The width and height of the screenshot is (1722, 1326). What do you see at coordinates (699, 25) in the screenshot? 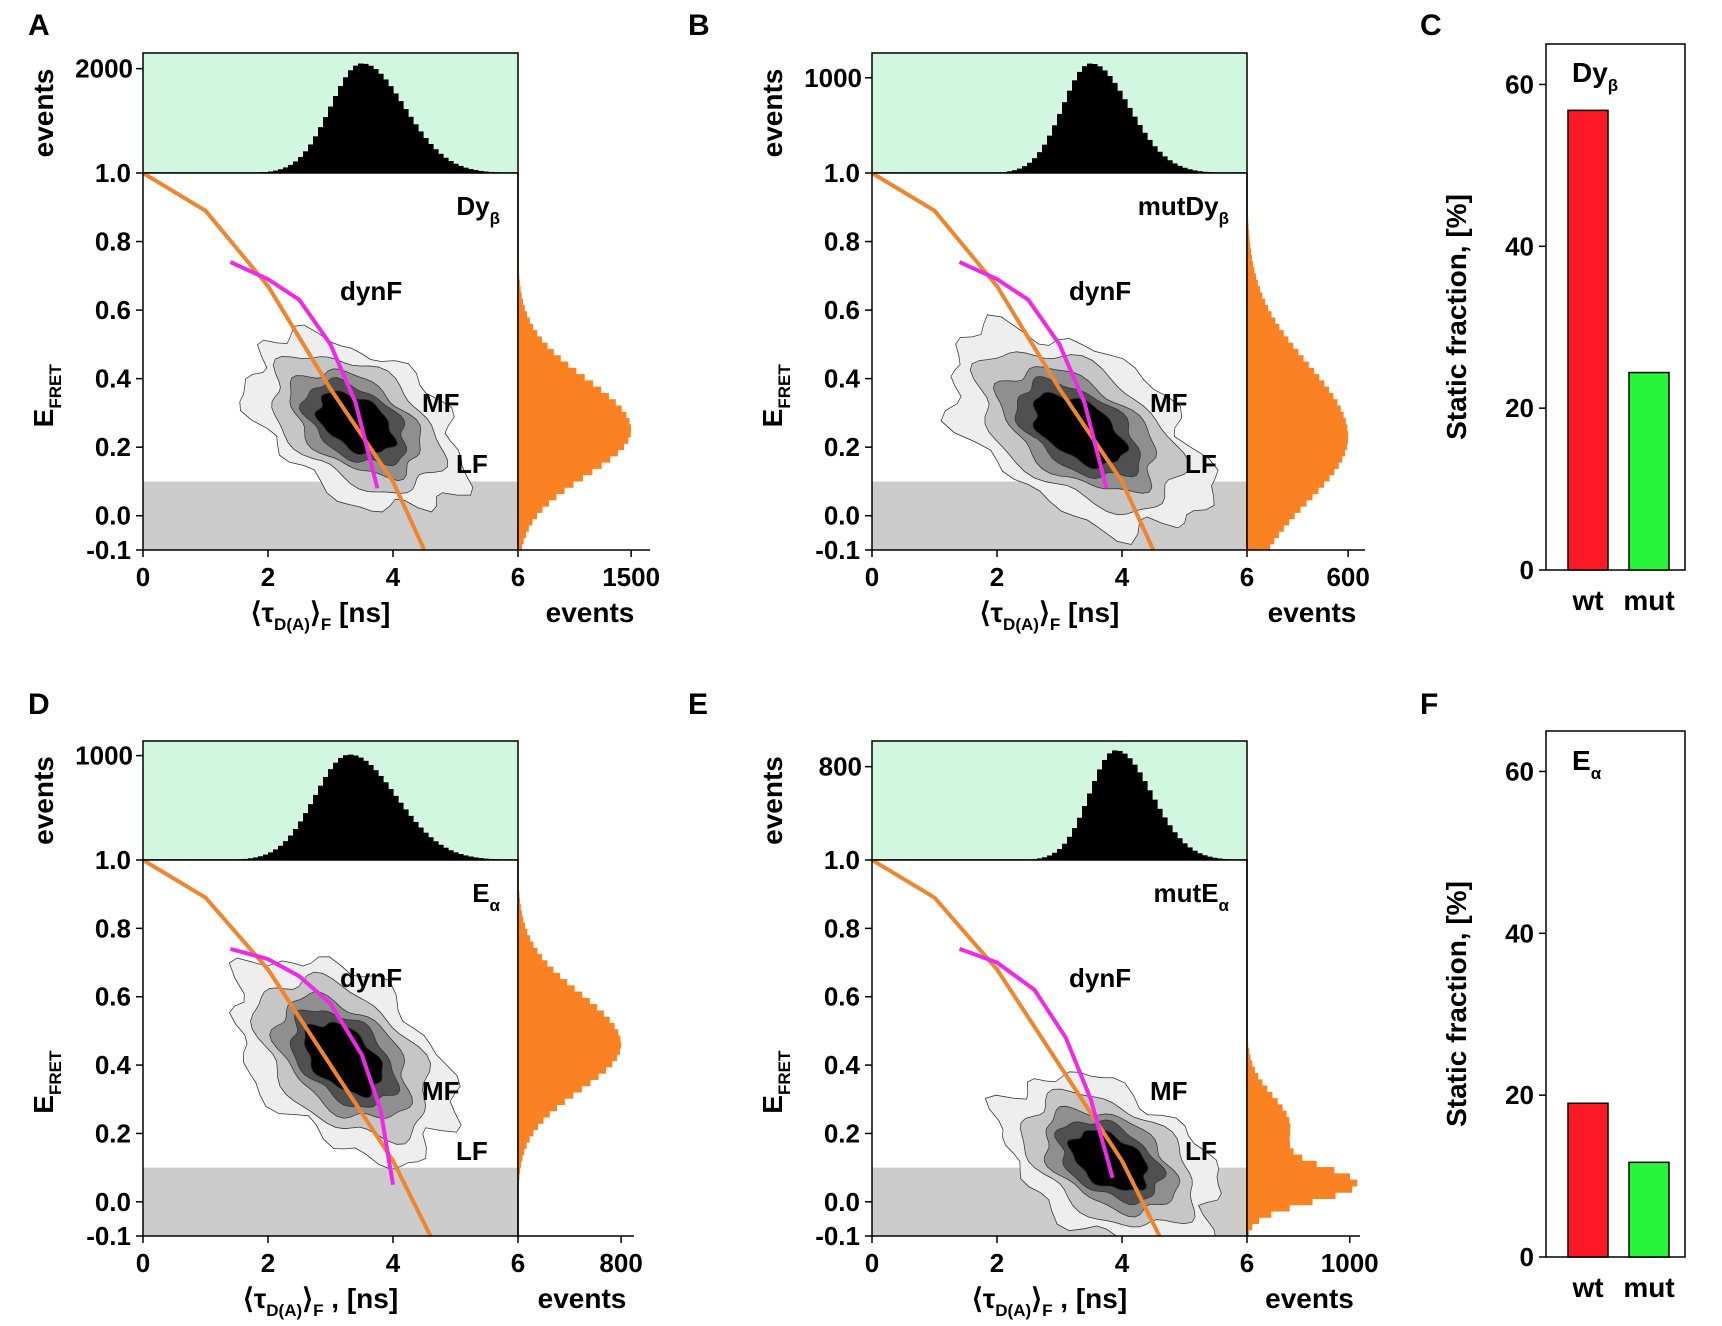
I see `panel-letter: B` at bounding box center [699, 25].